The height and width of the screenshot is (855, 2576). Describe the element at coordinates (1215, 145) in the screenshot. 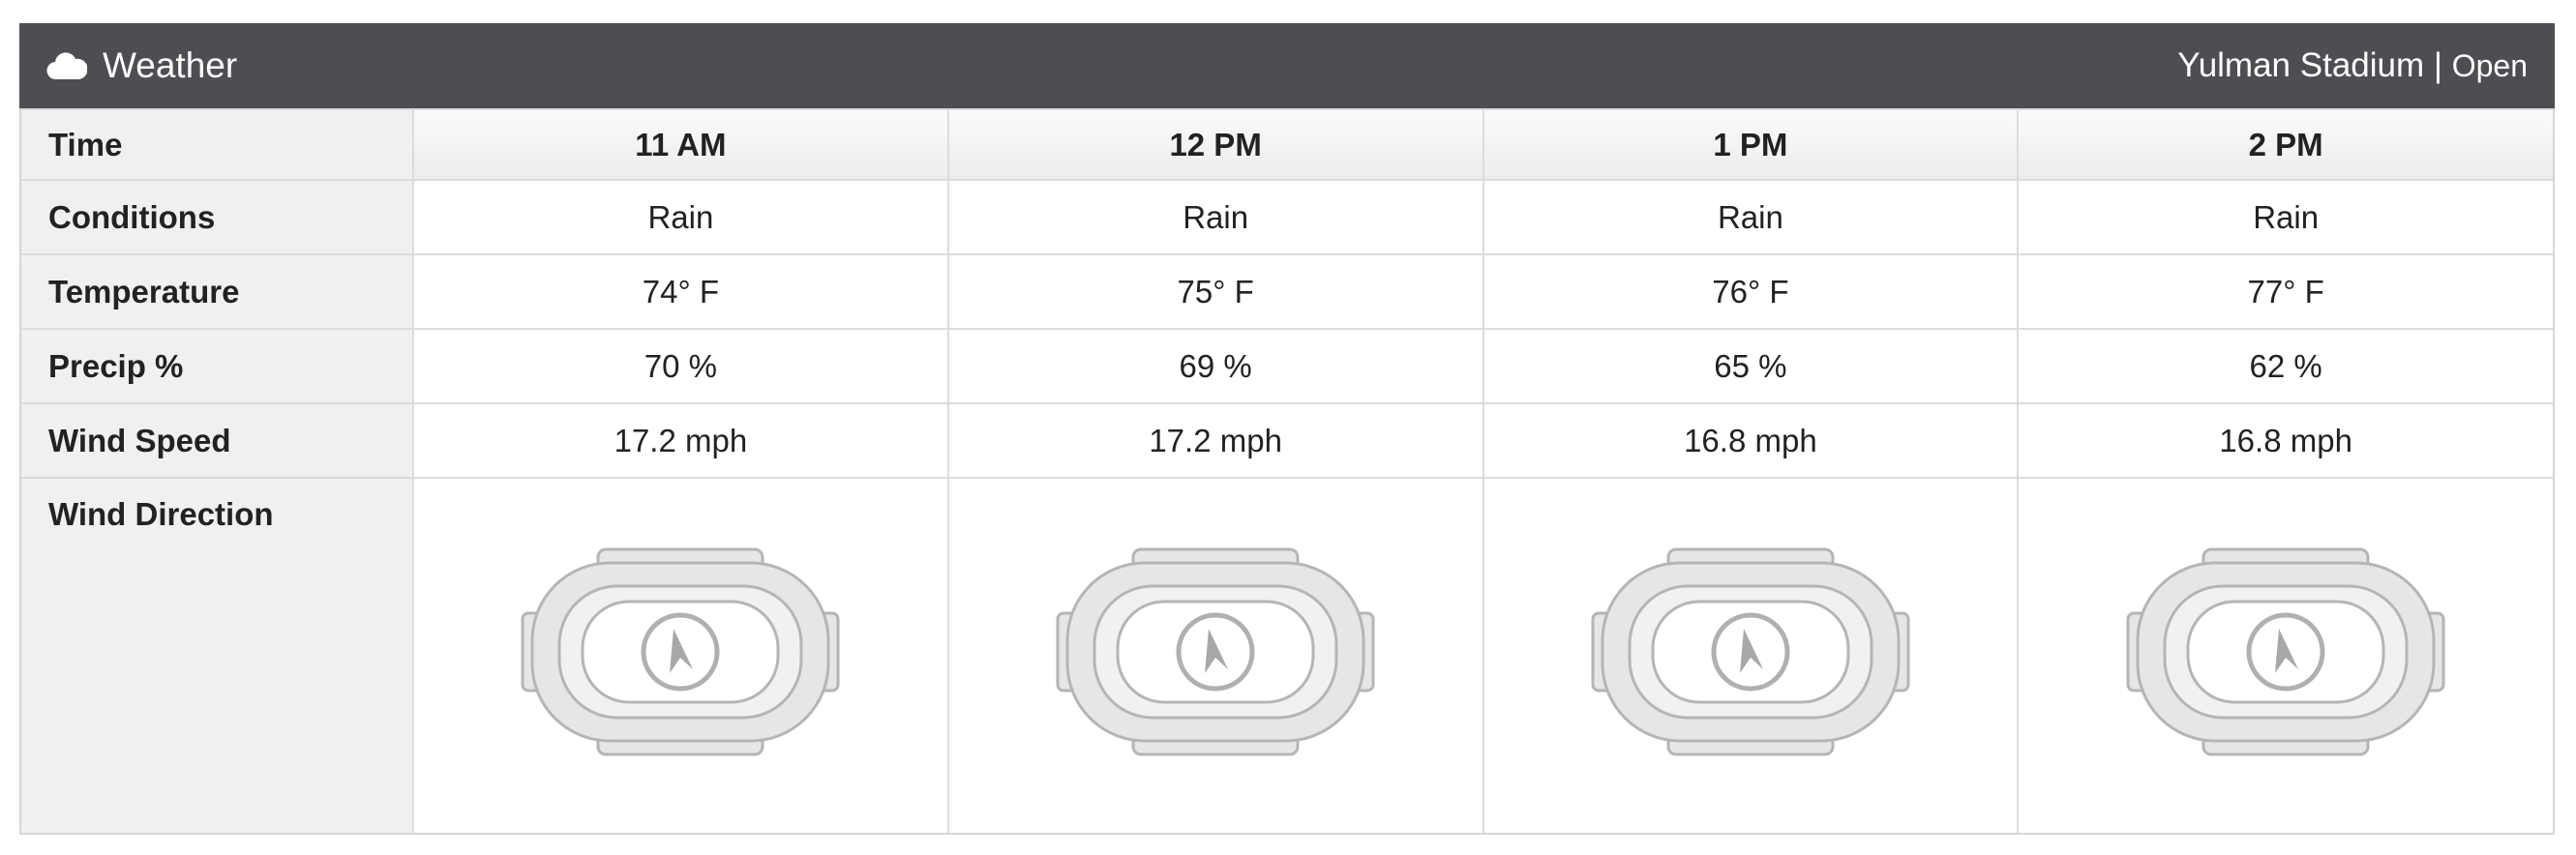

I see `column-header: 12 PM` at that location.